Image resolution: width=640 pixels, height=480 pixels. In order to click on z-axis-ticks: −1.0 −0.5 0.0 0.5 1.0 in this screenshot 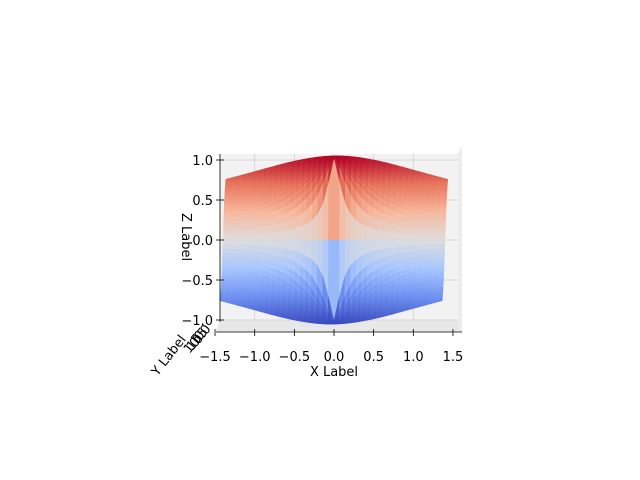, I will do `click(202, 241)`.